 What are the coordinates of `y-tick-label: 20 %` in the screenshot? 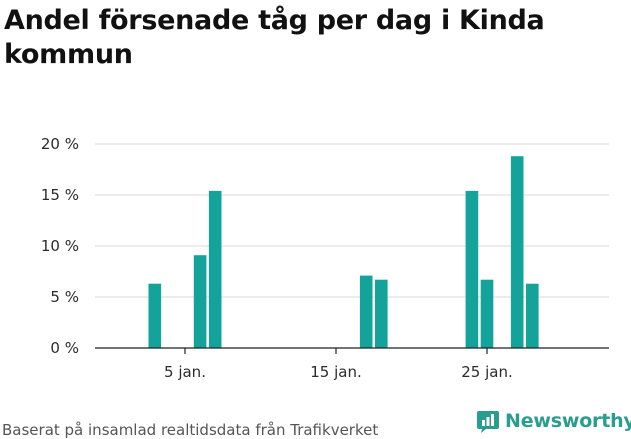 It's located at (60, 144).